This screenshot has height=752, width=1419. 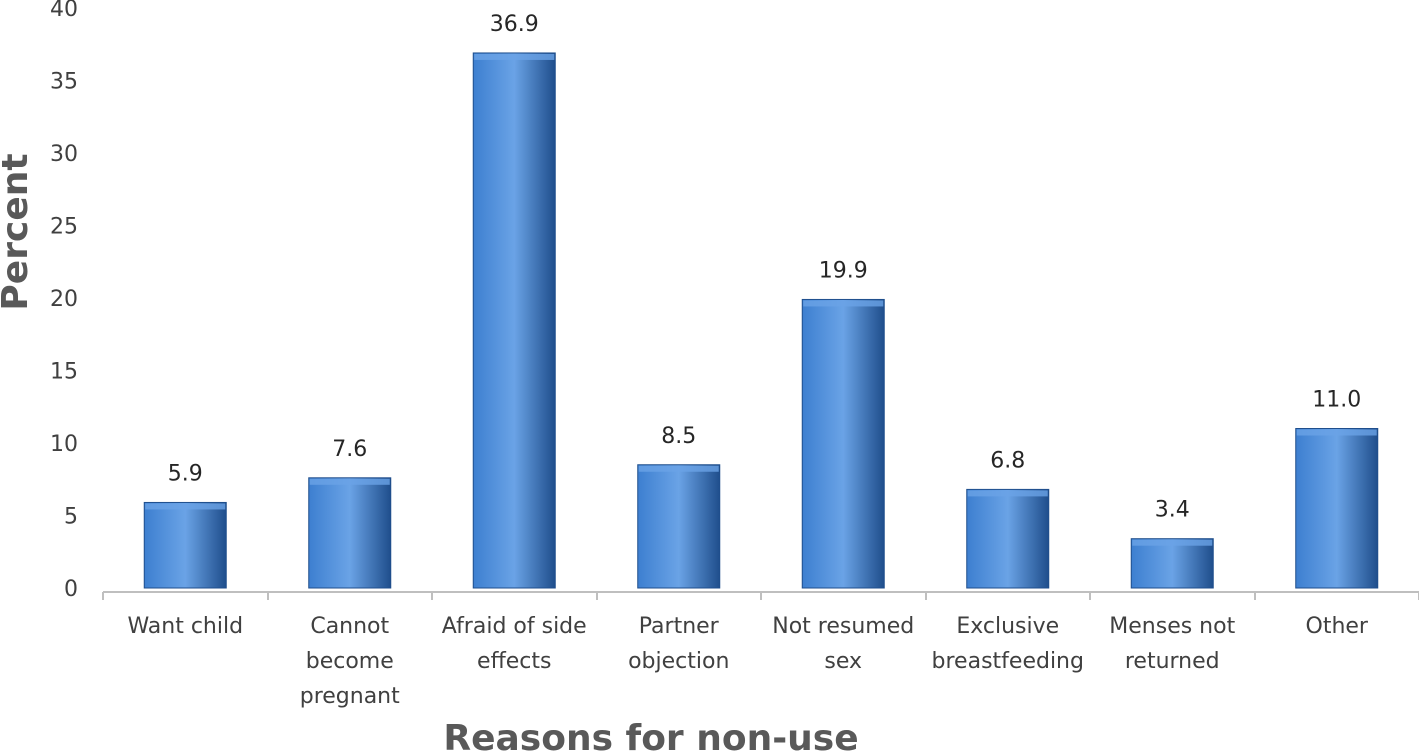 I want to click on category-label-line: Other, so click(x=1337, y=626).